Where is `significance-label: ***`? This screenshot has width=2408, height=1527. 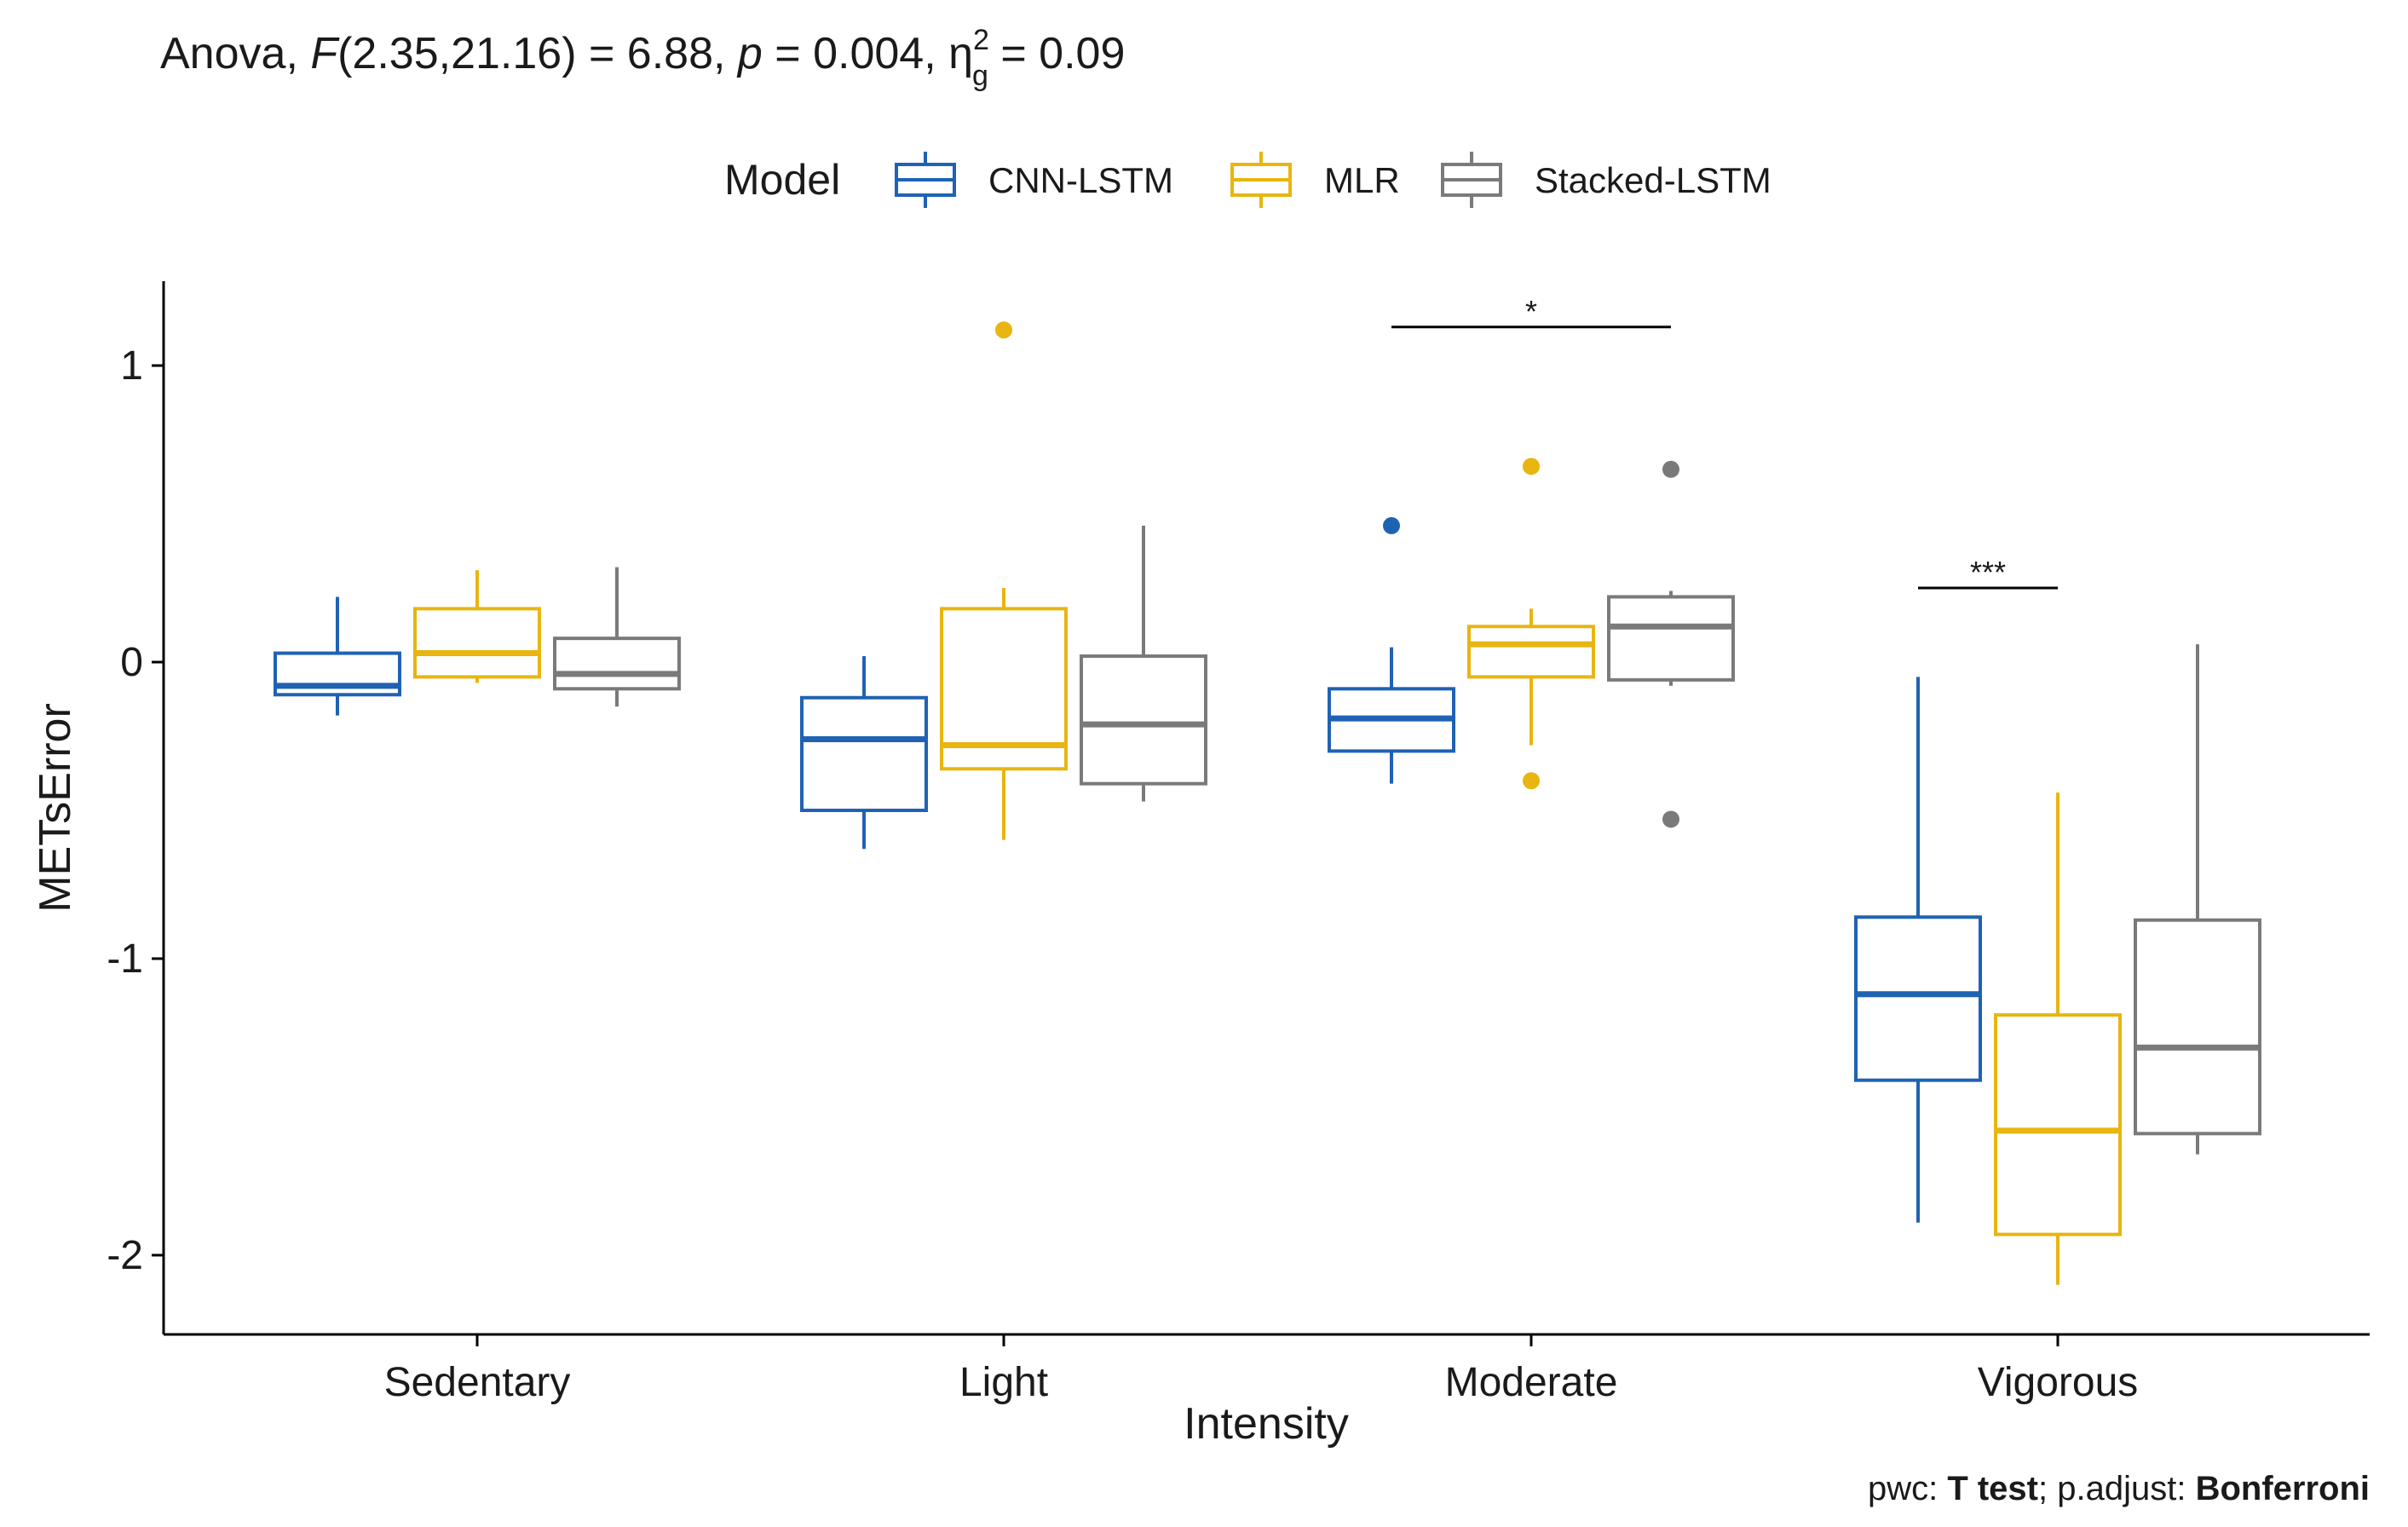
significance-label: *** is located at coordinates (1988, 572).